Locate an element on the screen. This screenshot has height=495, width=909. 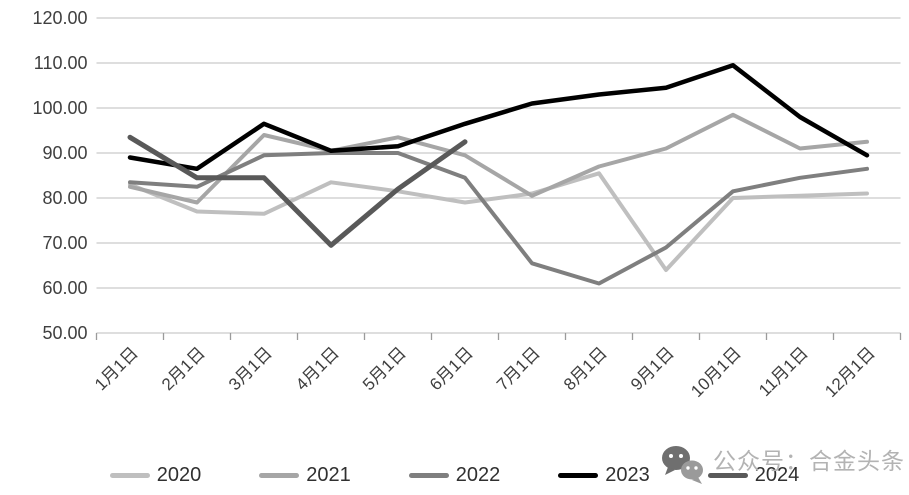
x-axis-label: 5月1日 is located at coordinates (384, 368).